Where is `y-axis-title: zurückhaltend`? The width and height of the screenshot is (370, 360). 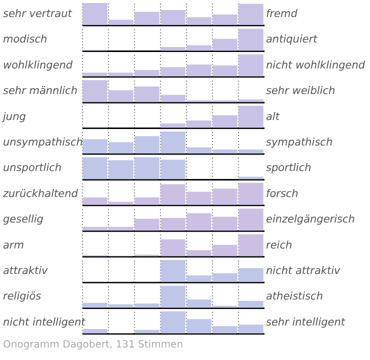 y-axis-title: zurückhaltend is located at coordinates (40, 194).